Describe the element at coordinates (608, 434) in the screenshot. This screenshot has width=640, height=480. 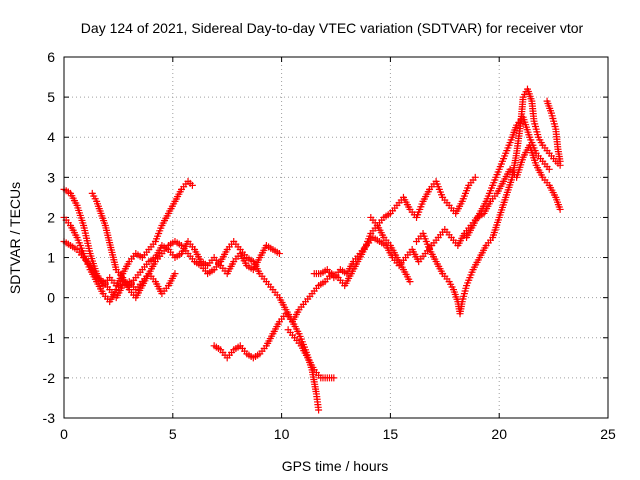
I see `x-tick-label: 25` at that location.